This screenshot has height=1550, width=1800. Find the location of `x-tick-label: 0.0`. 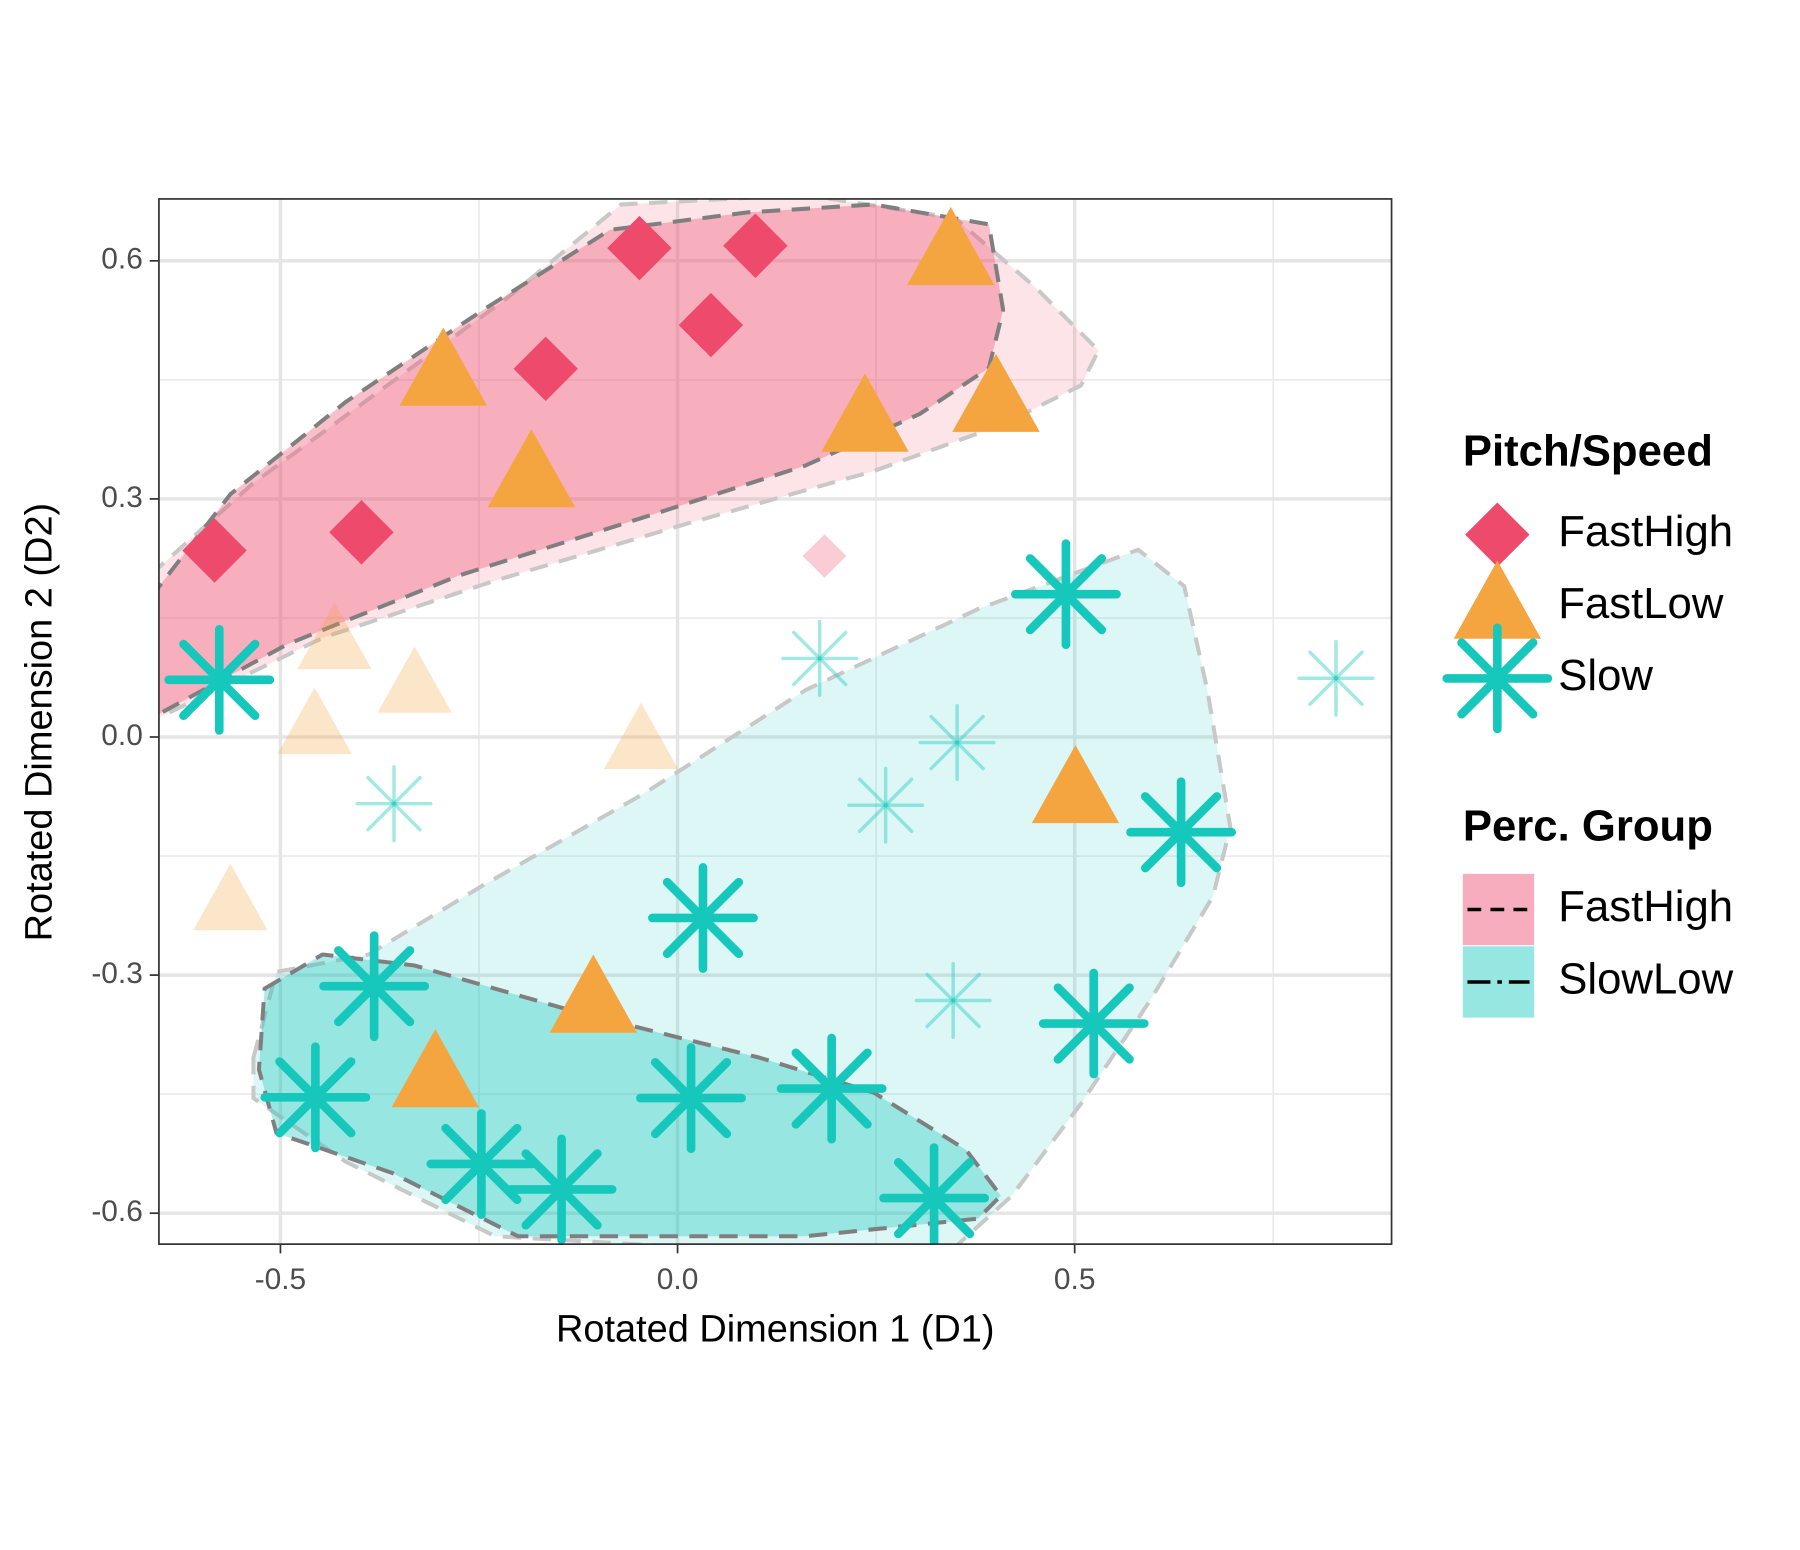

x-tick-label: 0.0 is located at coordinates (678, 1279).